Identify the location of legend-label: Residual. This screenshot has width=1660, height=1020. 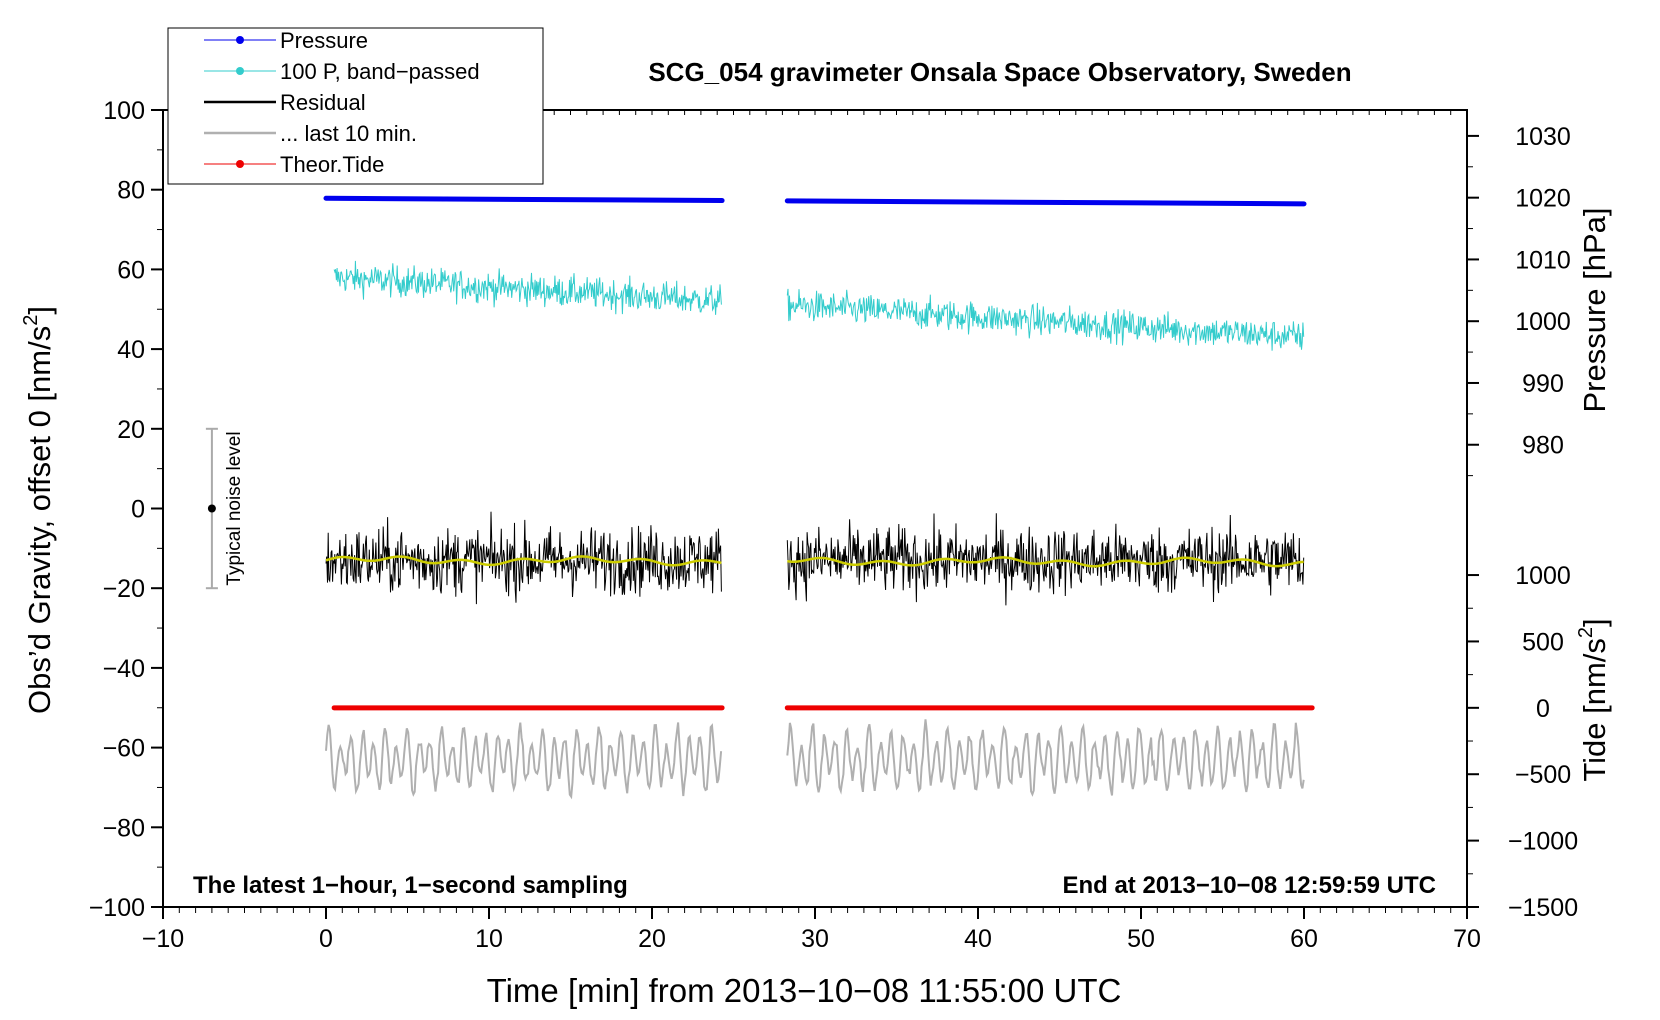
(323, 102).